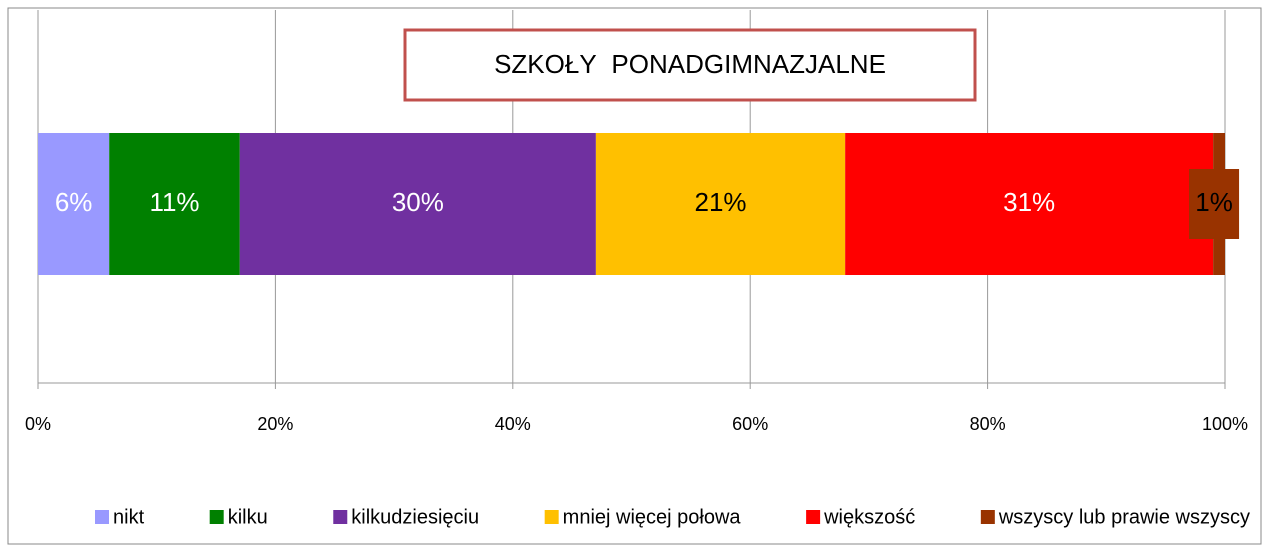 The height and width of the screenshot is (551, 1269). I want to click on x-tick-label: 0%, so click(38, 424).